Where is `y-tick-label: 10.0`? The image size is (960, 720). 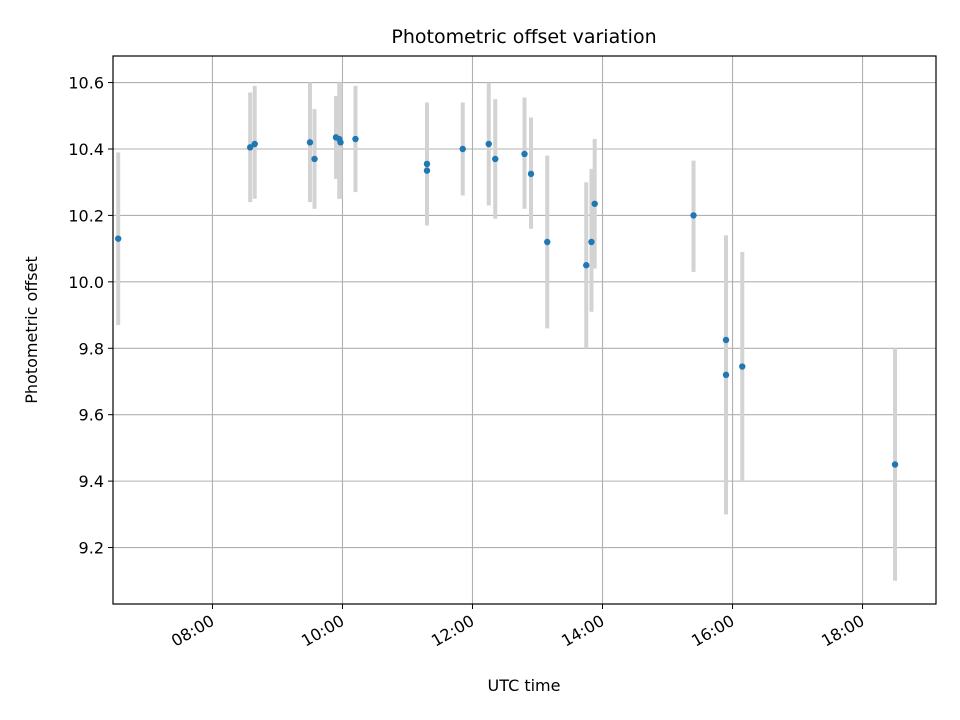
y-tick-label: 10.0 is located at coordinates (86, 282).